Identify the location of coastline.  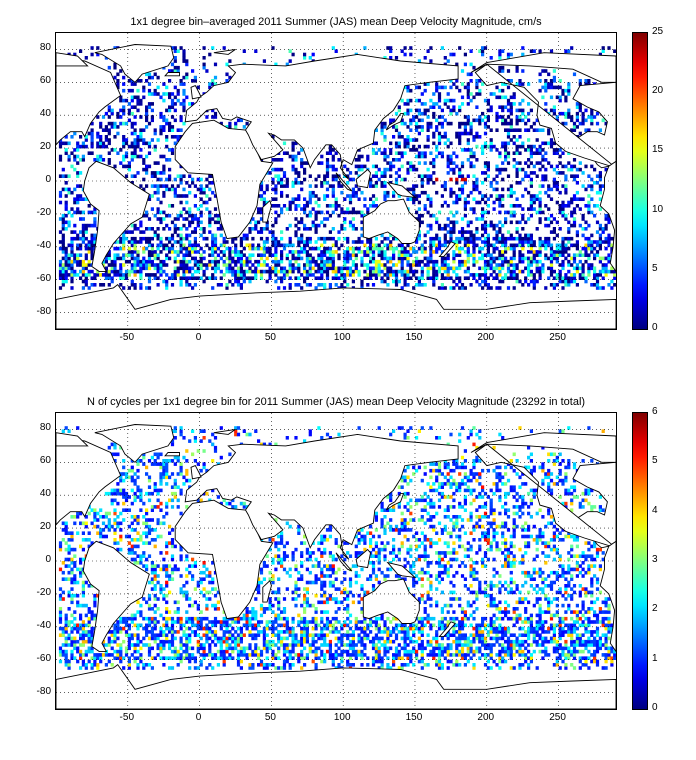
(363, 178).